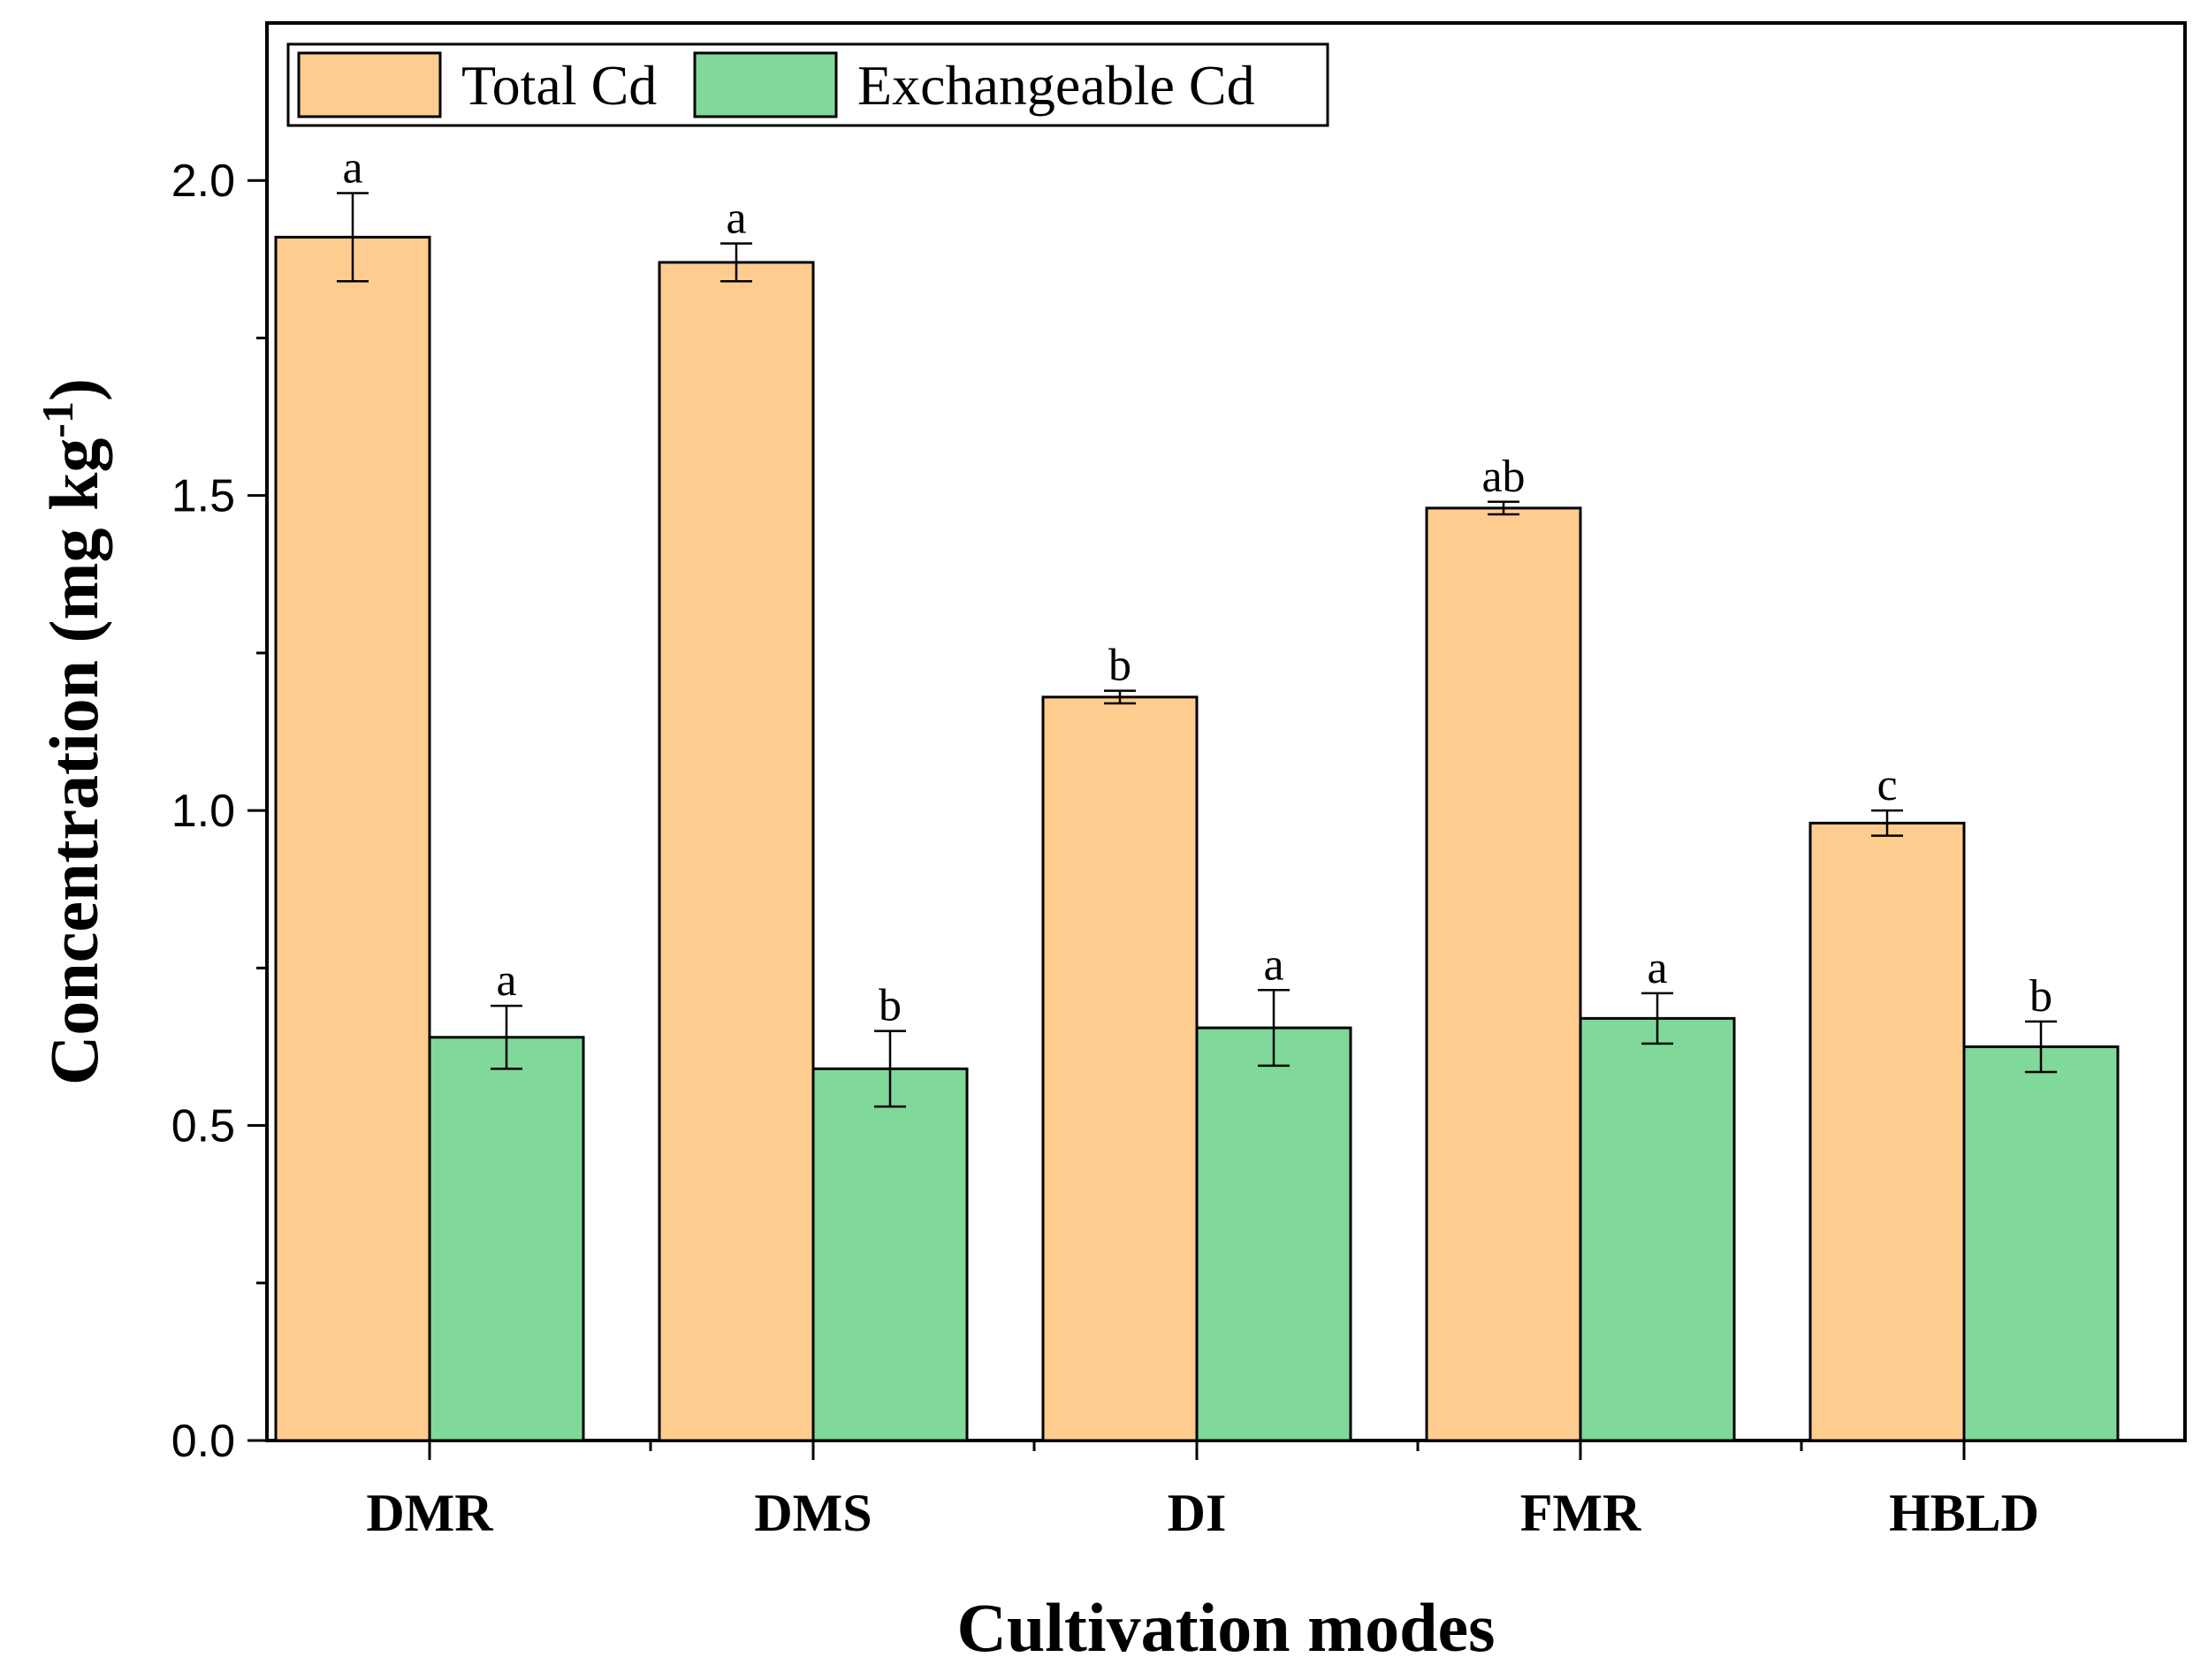  What do you see at coordinates (1120, 1069) in the screenshot?
I see `bar-total-cd-di` at bounding box center [1120, 1069].